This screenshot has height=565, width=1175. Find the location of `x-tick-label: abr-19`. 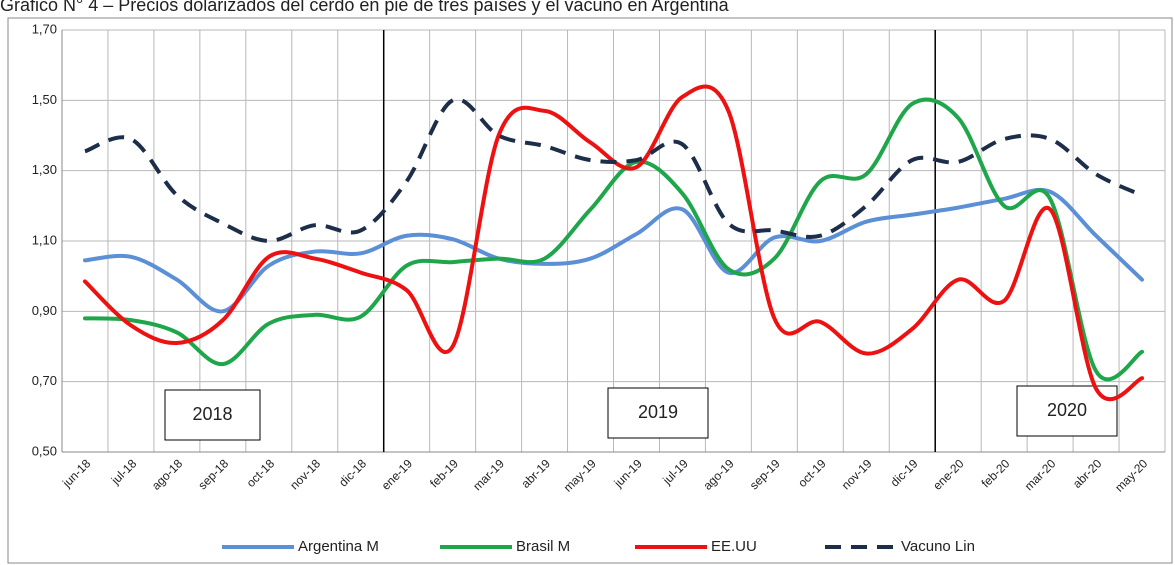

x-tick-label: abr-19 is located at coordinates (535, 473).